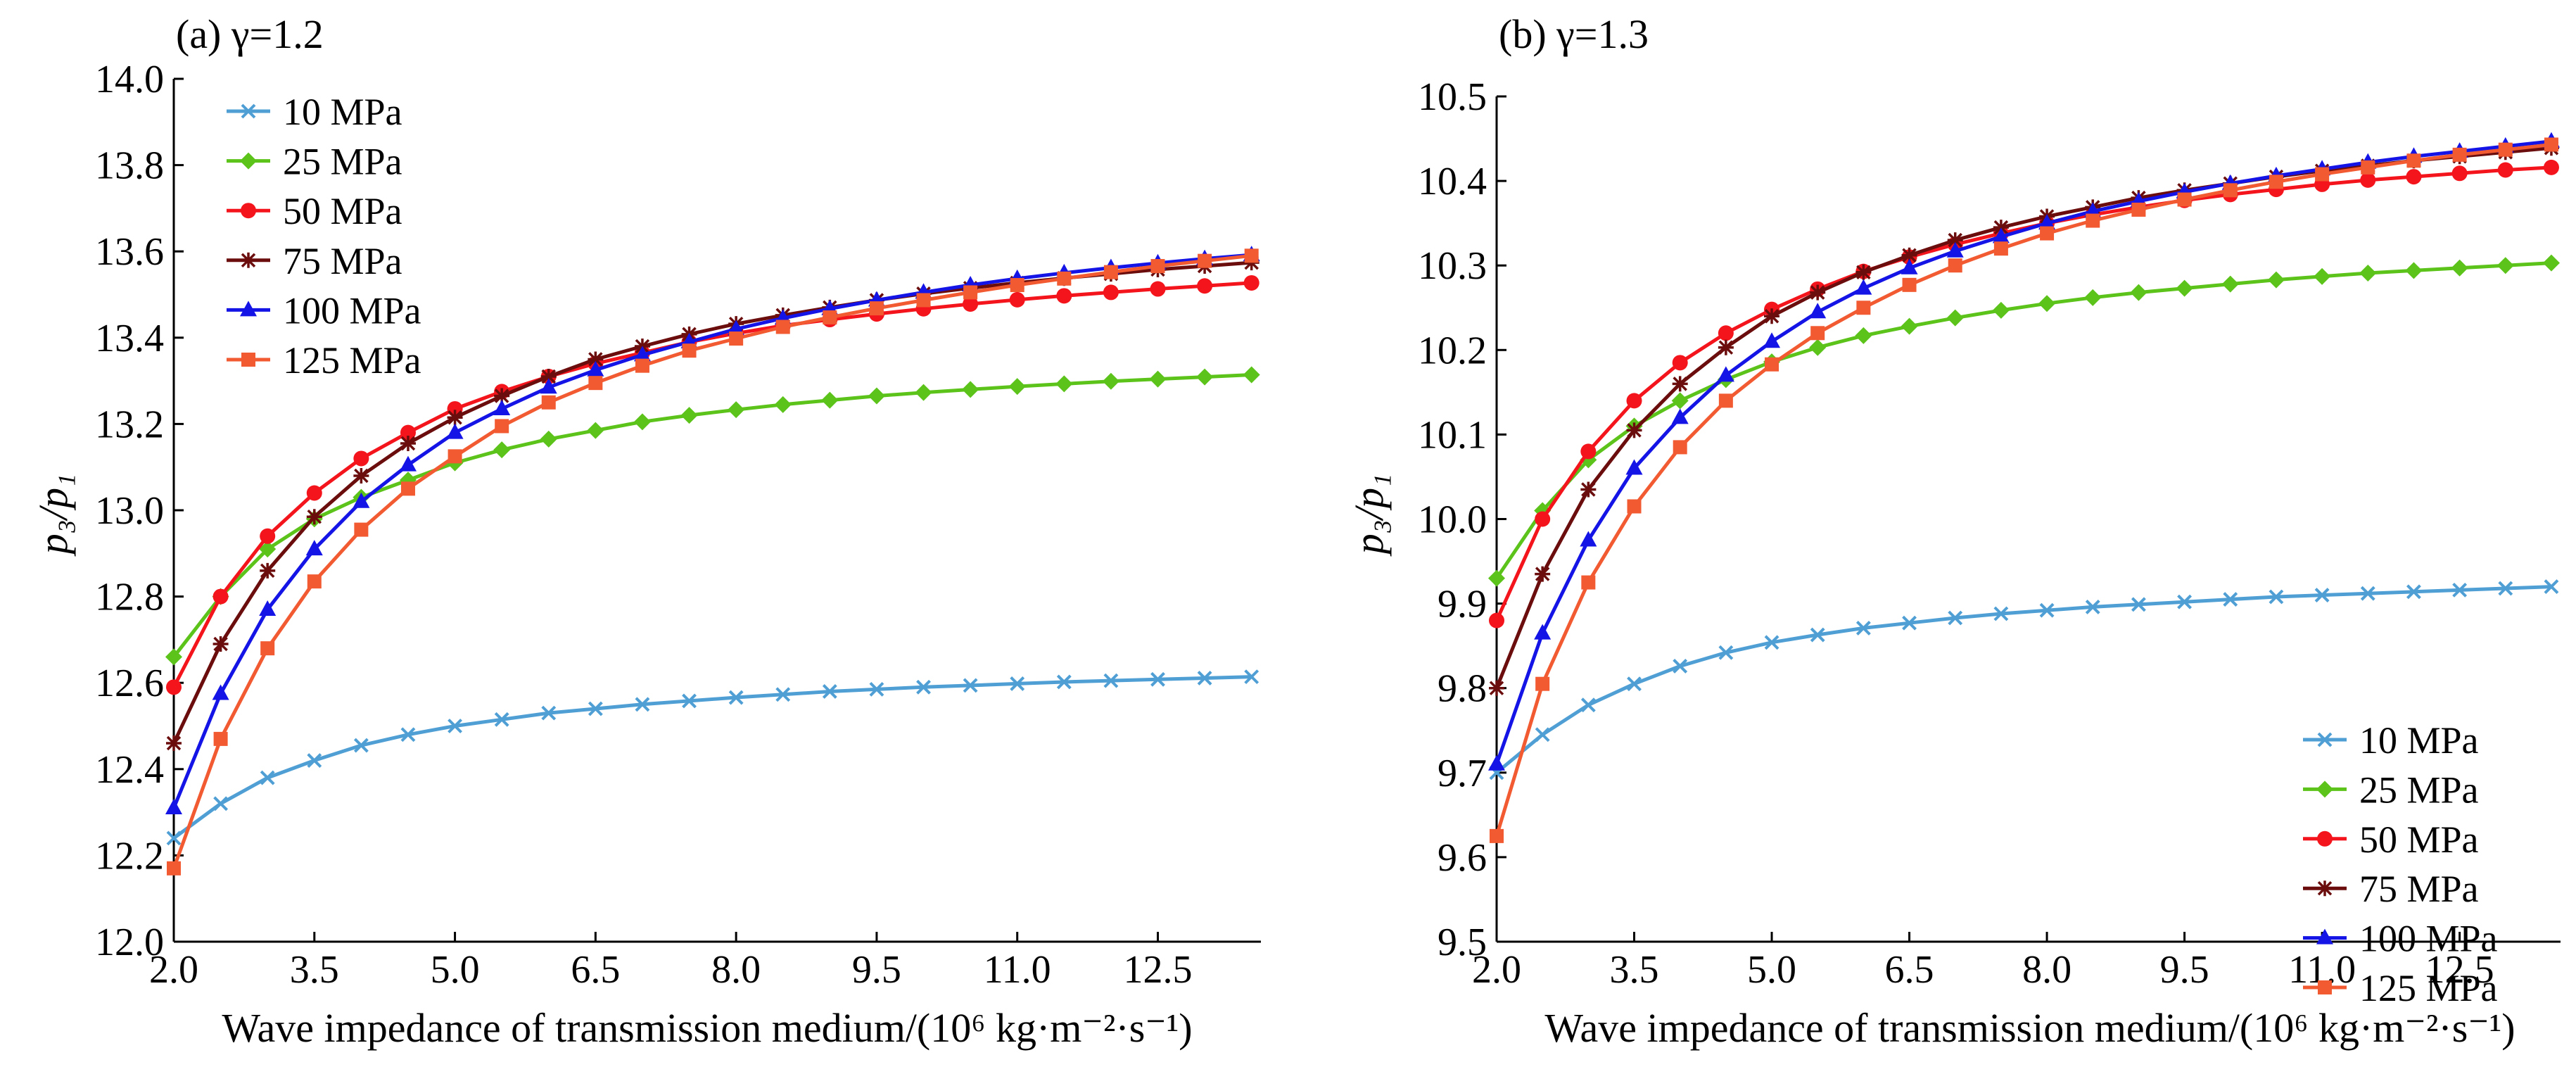  What do you see at coordinates (129, 856) in the screenshot?
I see `panel-a-y-tick-label: 12.2` at bounding box center [129, 856].